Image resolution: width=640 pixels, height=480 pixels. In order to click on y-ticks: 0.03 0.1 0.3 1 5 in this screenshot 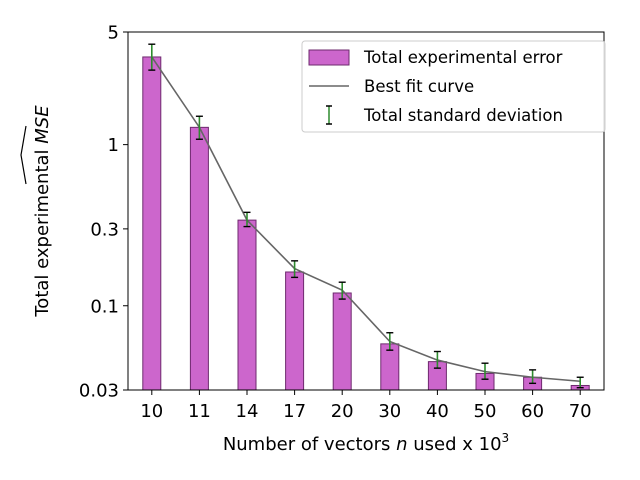, I will do `click(103, 212)`.